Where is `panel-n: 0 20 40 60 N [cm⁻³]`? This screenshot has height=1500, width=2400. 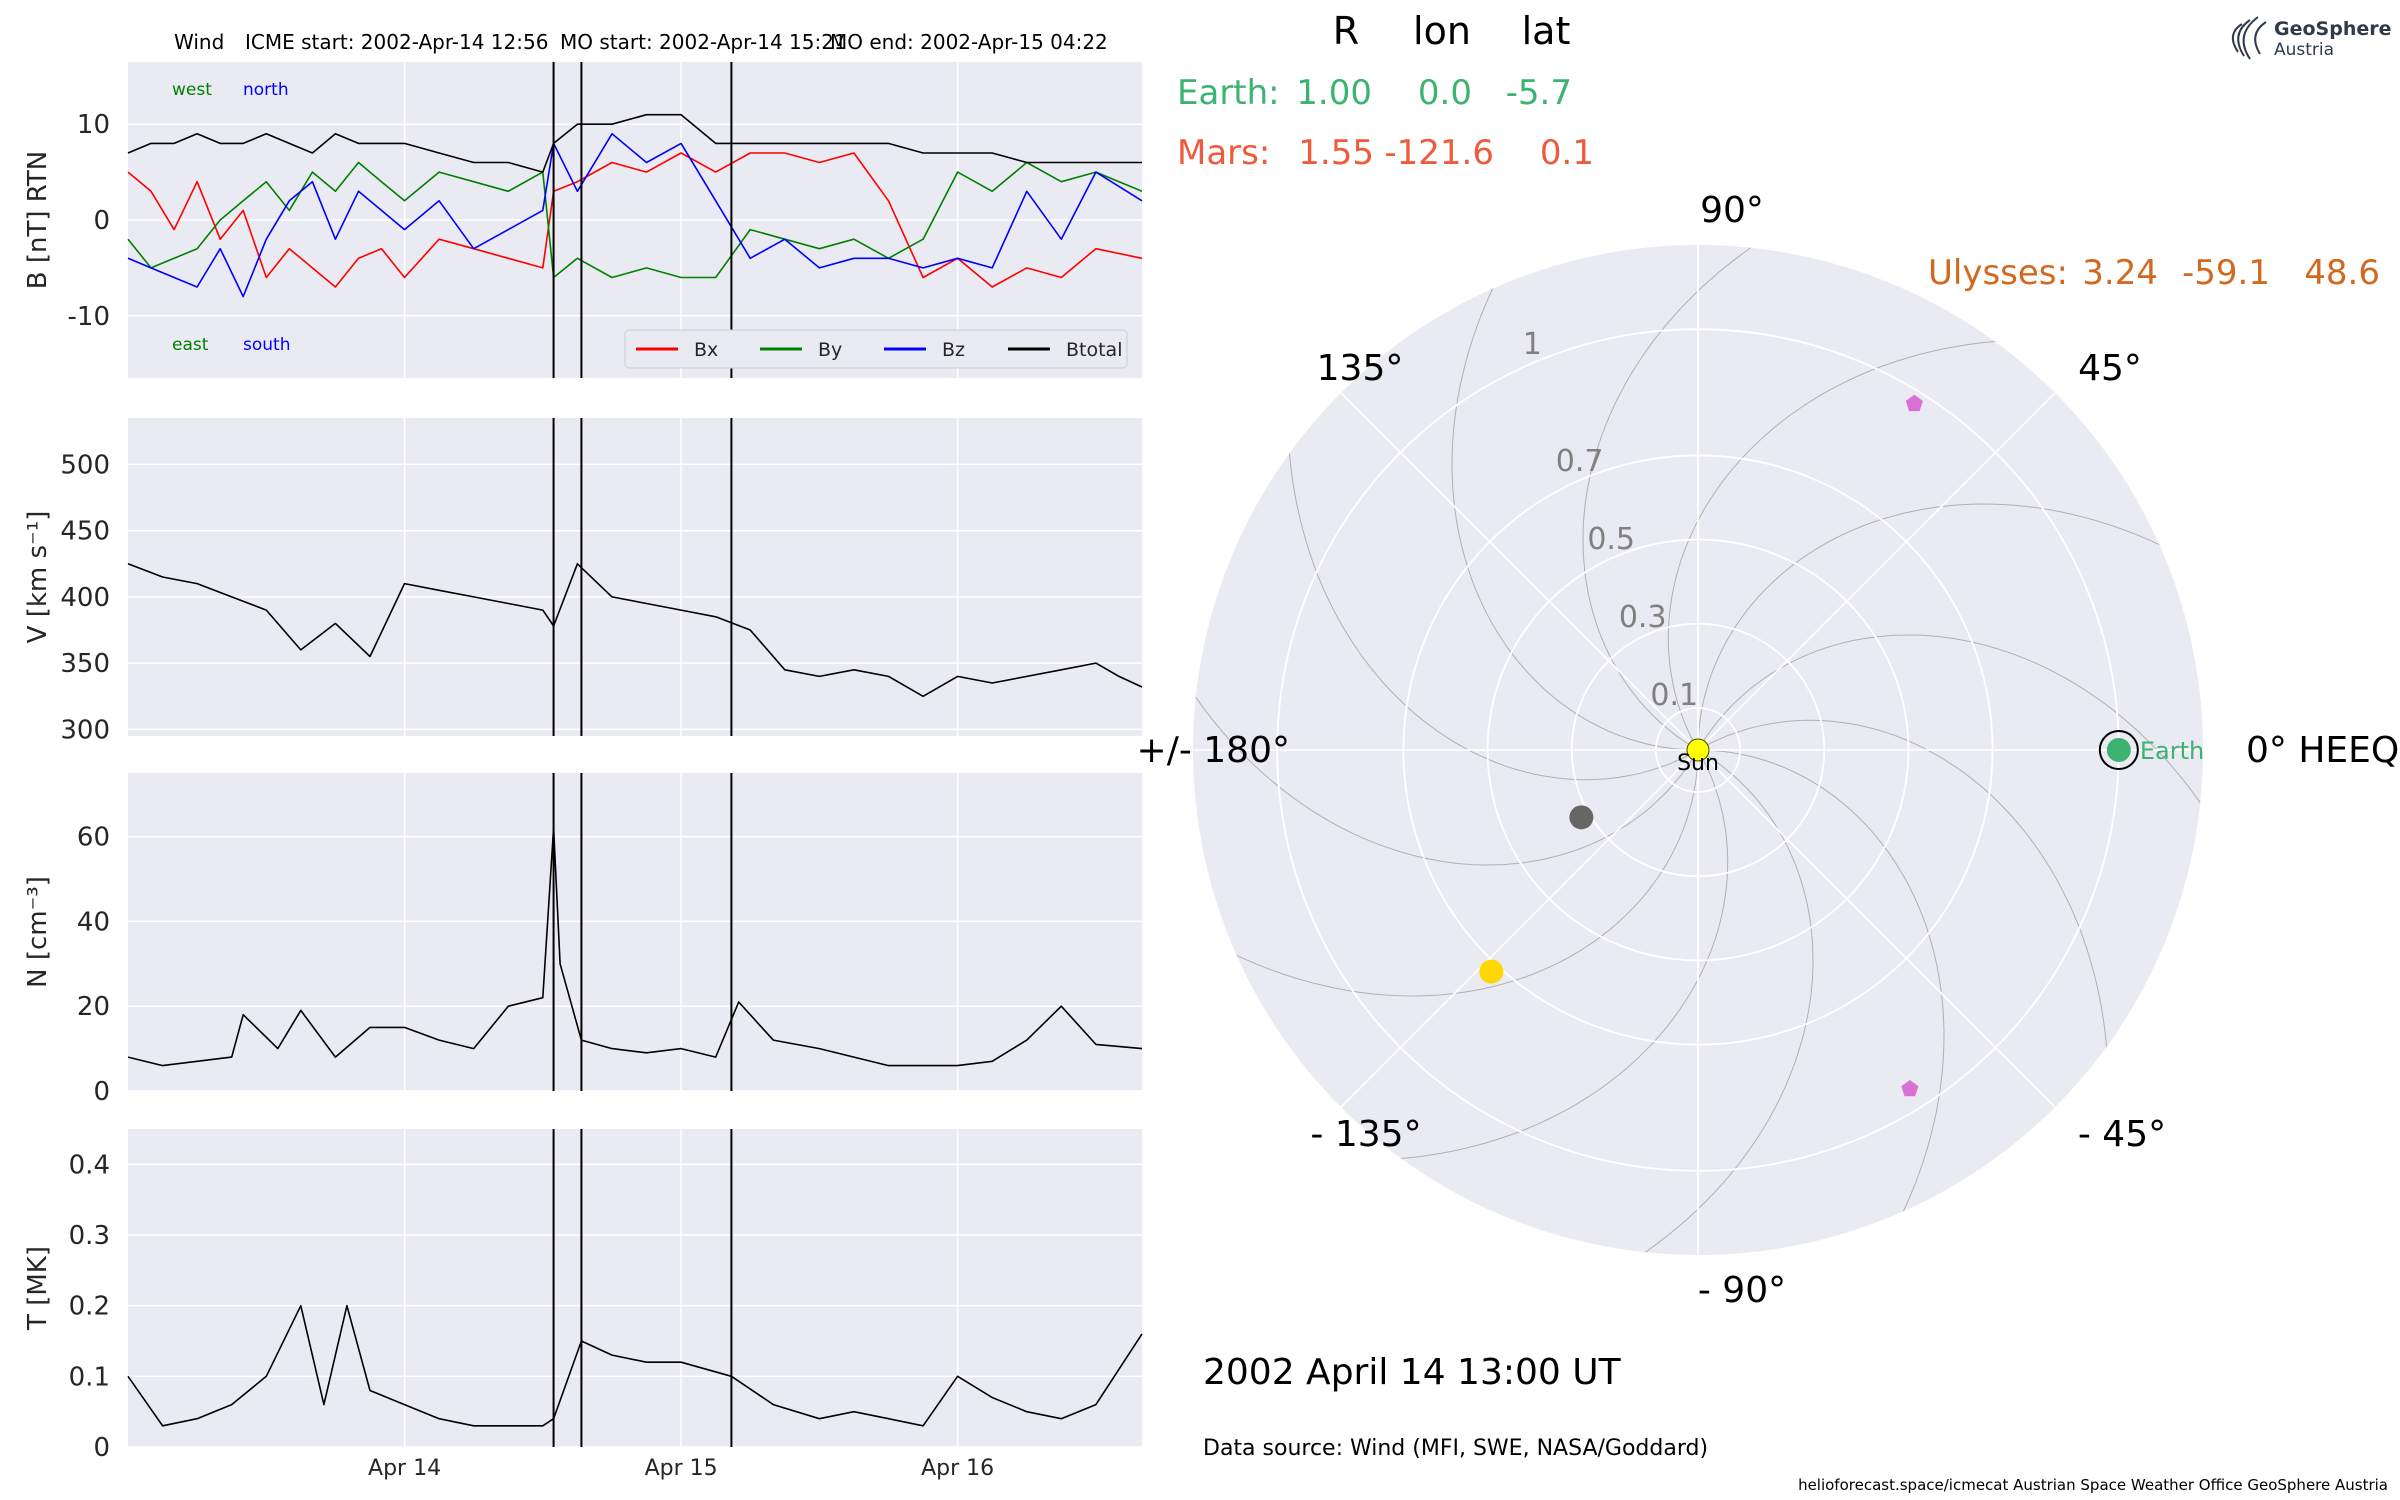 panel-n: 0 20 40 60 N [cm⁻³] is located at coordinates (583, 940).